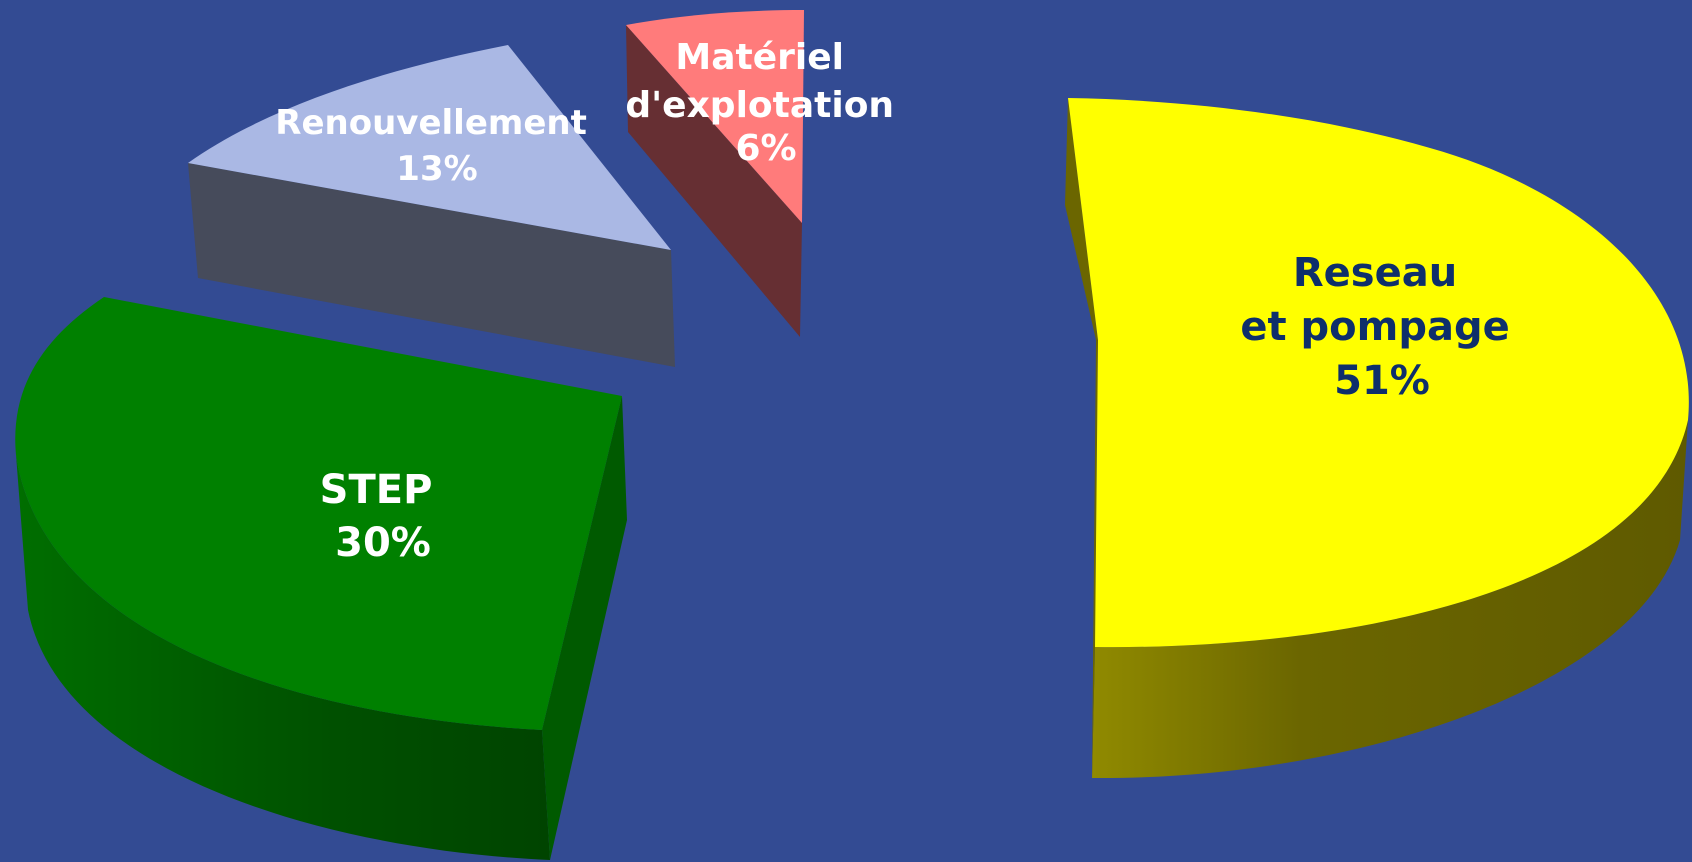 Image resolution: width=1692 pixels, height=862 pixels. I want to click on slice-step-side, so click(283, 657).